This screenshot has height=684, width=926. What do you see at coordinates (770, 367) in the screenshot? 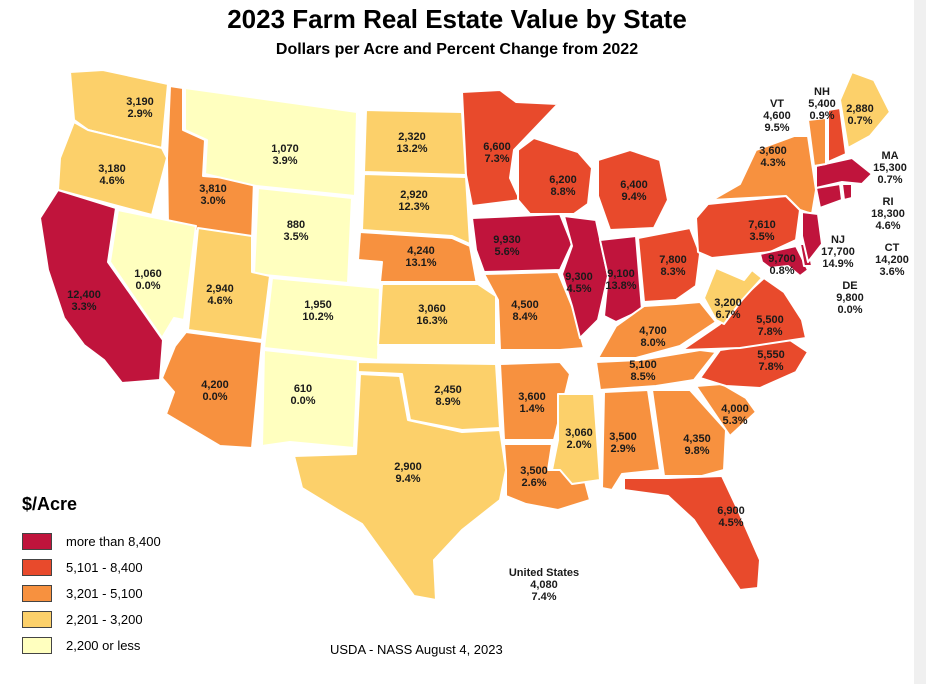
I see `label-NC-line1: 7.8%` at bounding box center [770, 367].